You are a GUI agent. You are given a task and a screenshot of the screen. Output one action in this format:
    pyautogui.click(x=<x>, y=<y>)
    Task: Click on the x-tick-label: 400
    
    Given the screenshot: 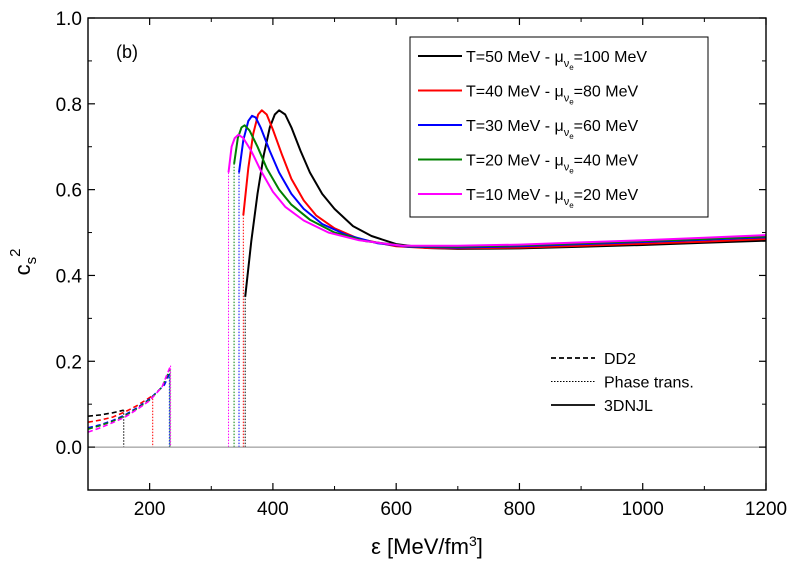 What is the action you would take?
    pyautogui.click(x=273, y=509)
    